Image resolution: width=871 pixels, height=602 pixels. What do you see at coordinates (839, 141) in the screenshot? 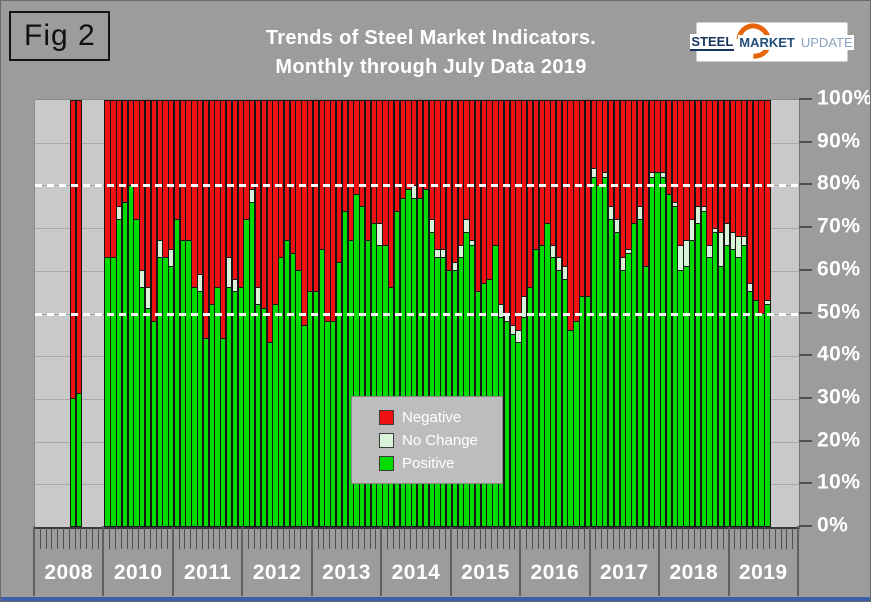
I see `y-axis-label: 90%` at bounding box center [839, 141].